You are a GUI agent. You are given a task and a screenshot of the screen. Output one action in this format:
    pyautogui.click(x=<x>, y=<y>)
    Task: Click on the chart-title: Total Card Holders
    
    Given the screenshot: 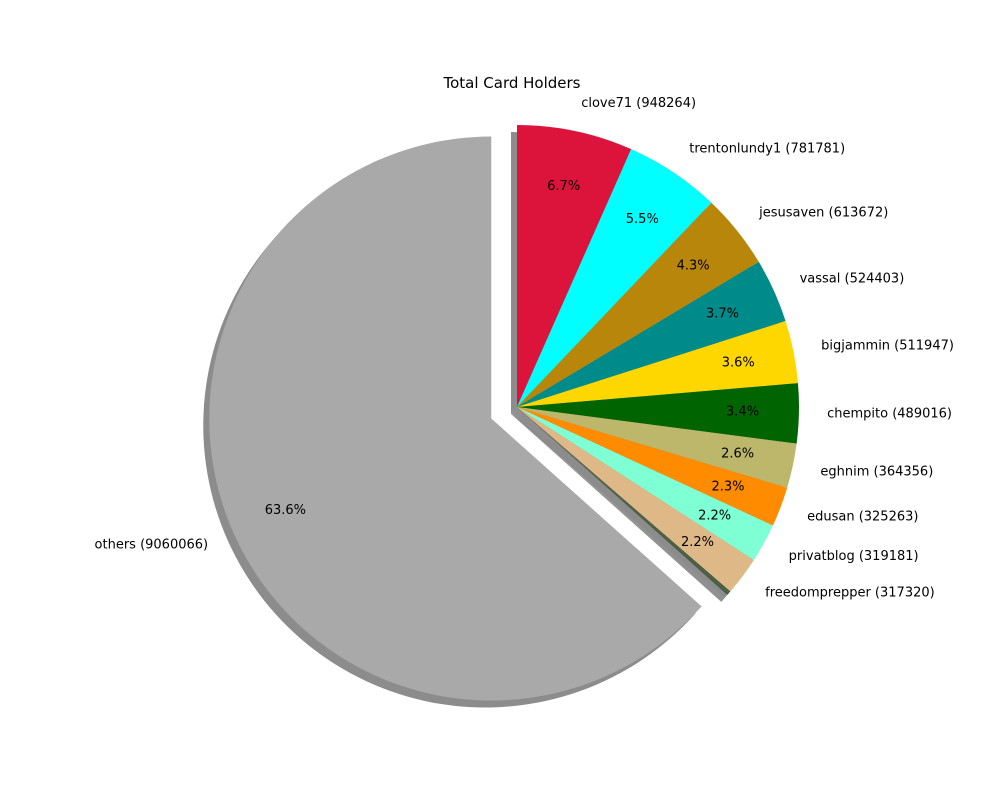 What is the action you would take?
    pyautogui.click(x=511, y=83)
    